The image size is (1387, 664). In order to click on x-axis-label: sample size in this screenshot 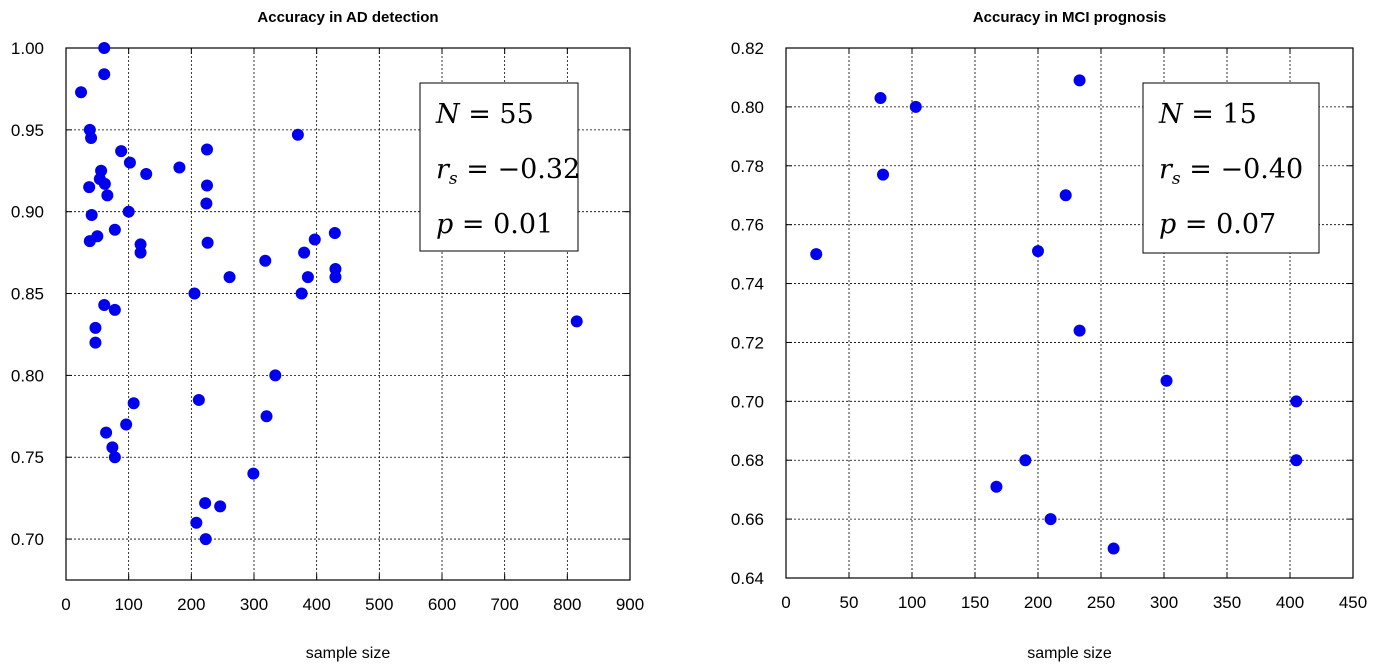, I will do `click(348, 653)`.